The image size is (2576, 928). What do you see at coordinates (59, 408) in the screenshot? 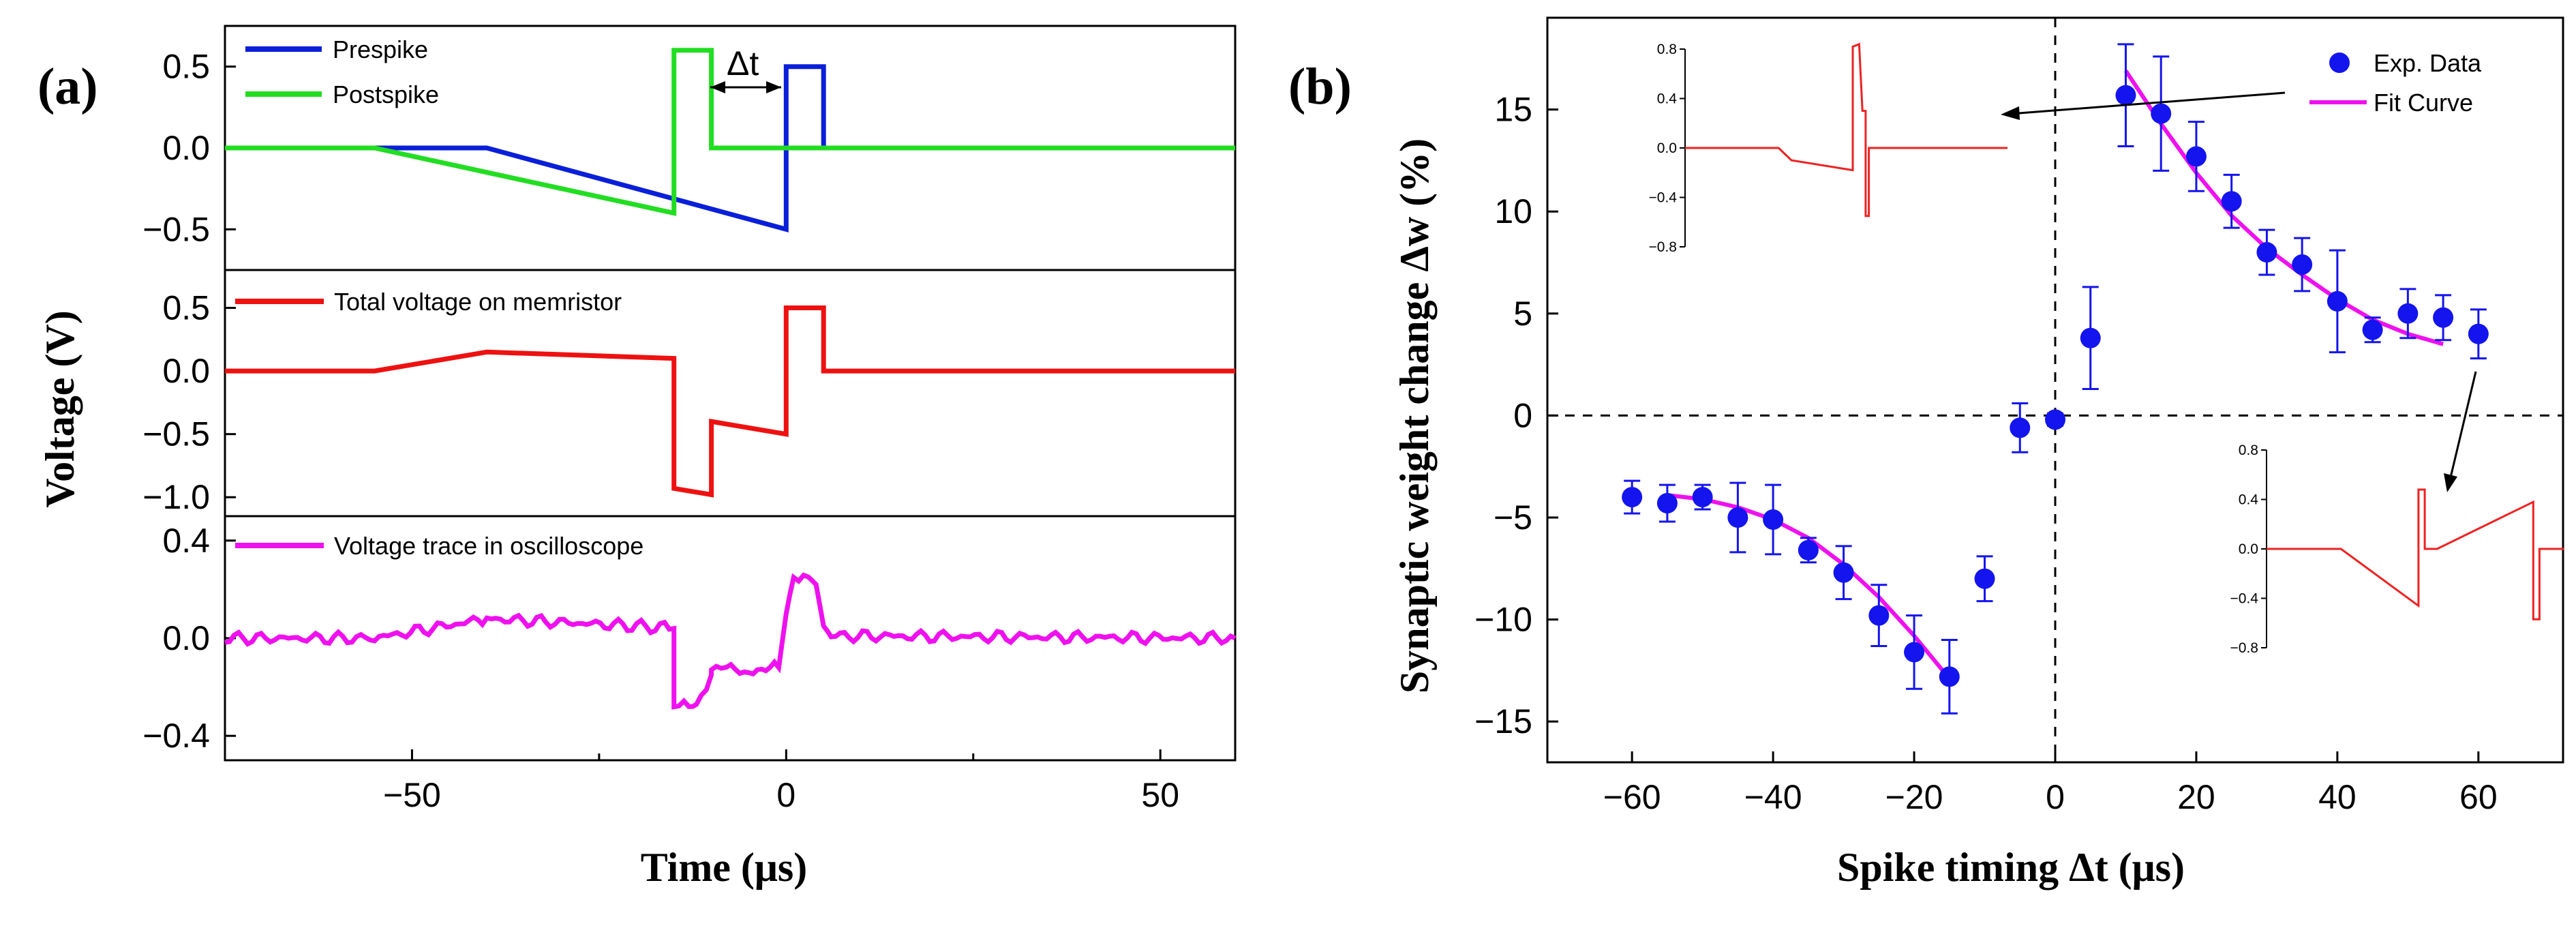
I see `panel-a-ylabel: Voltage (V)` at bounding box center [59, 408].